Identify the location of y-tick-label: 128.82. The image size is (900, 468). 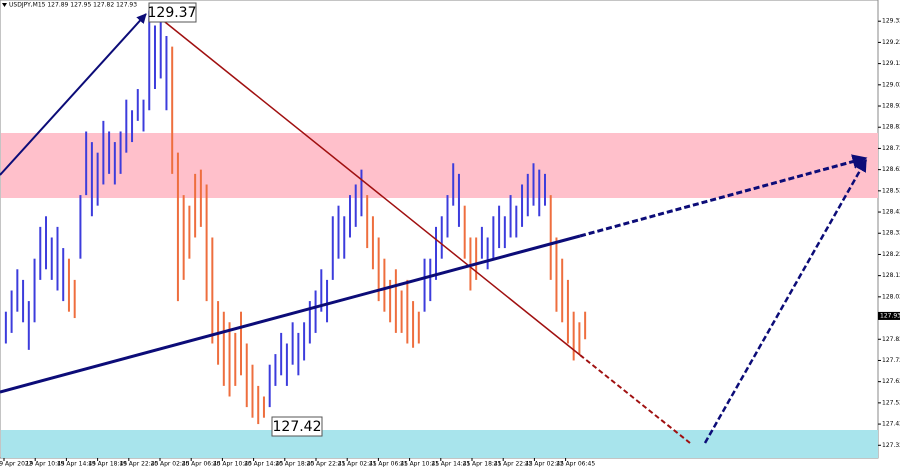
(891, 127).